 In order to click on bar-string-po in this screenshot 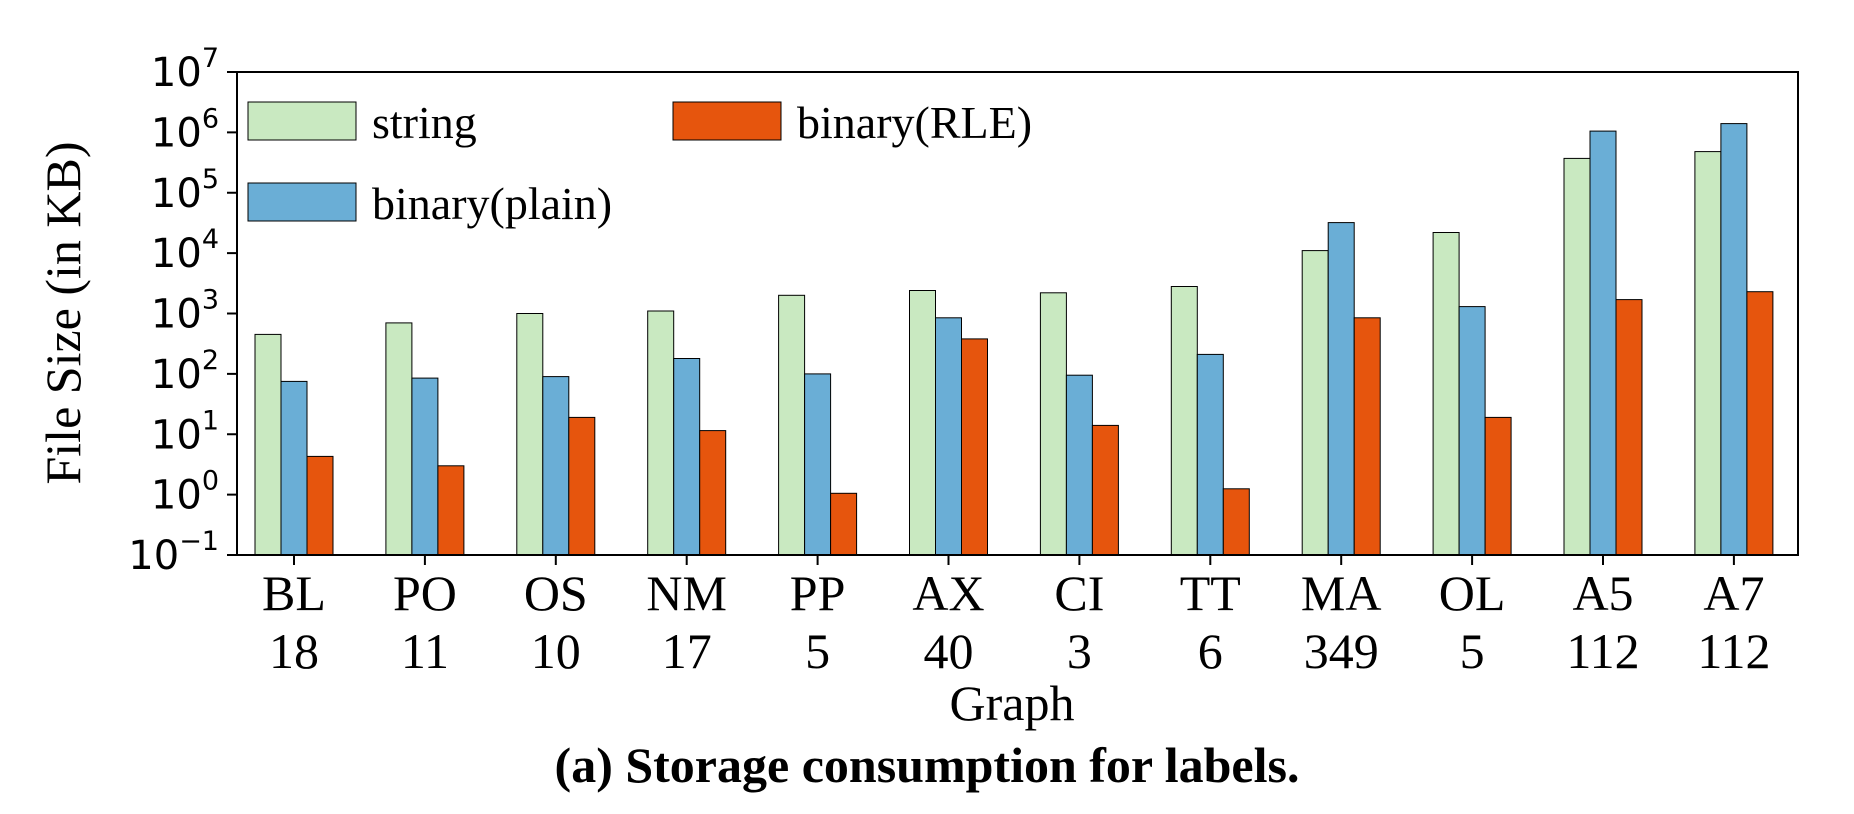, I will do `click(399, 439)`.